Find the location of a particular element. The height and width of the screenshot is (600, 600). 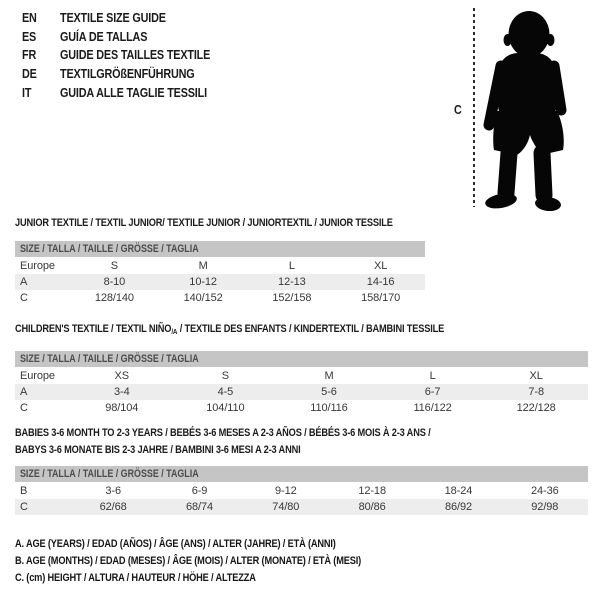

lang-code-text: DE is located at coordinates (29, 74).